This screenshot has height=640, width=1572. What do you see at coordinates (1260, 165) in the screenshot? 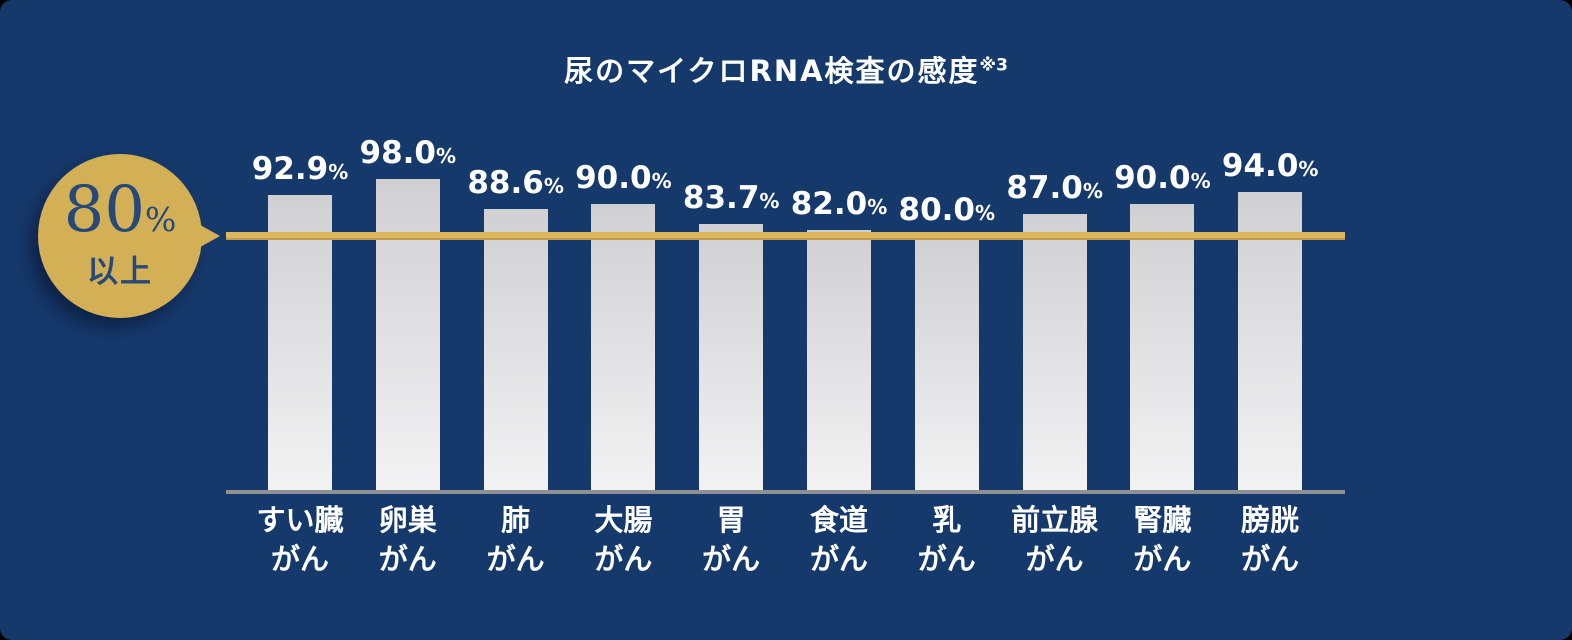
I see `bar-value-number: 94.0` at bounding box center [1260, 165].